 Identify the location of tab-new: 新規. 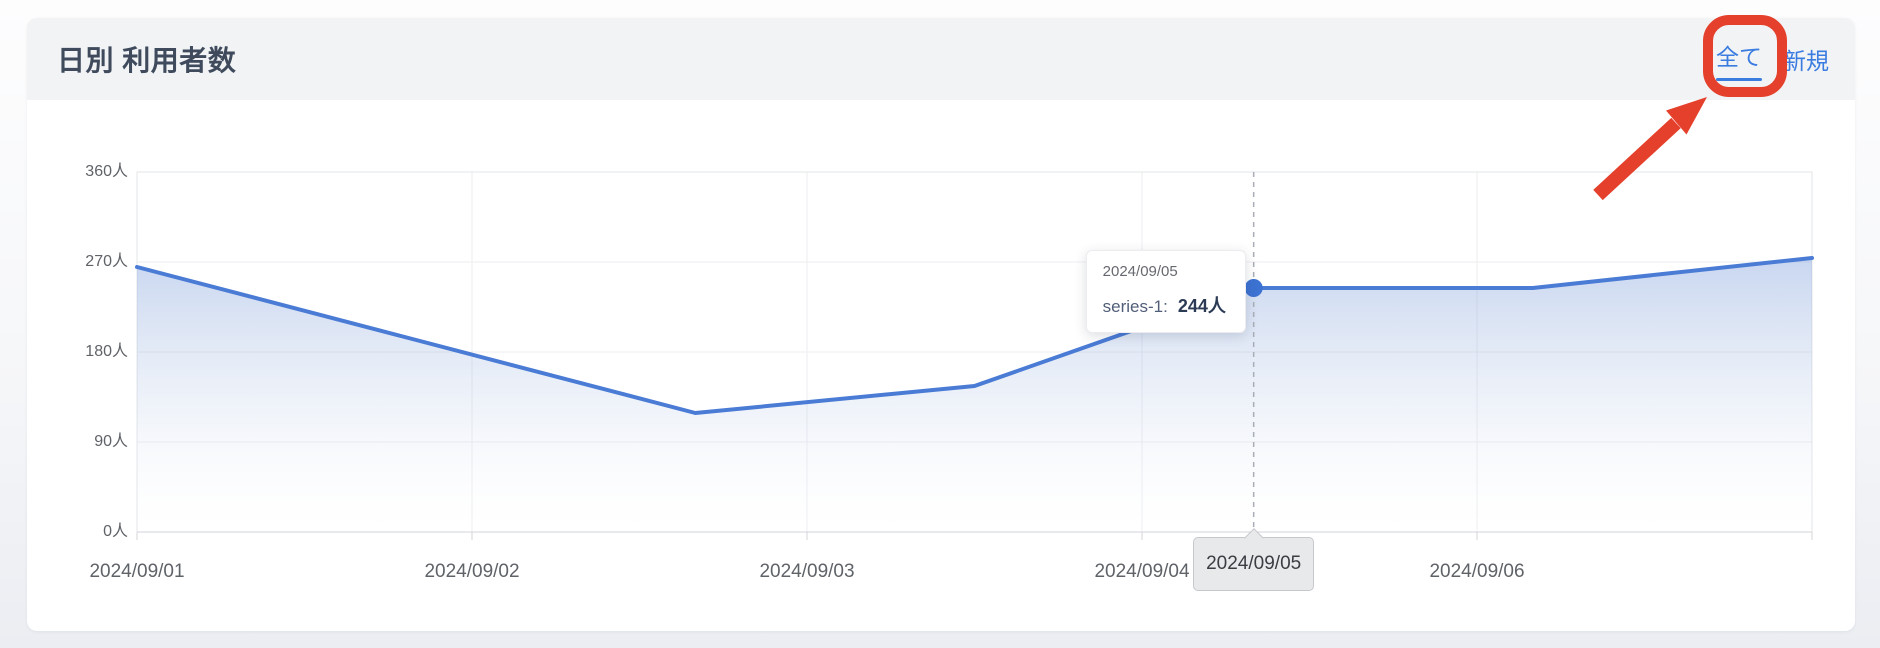
(1806, 59).